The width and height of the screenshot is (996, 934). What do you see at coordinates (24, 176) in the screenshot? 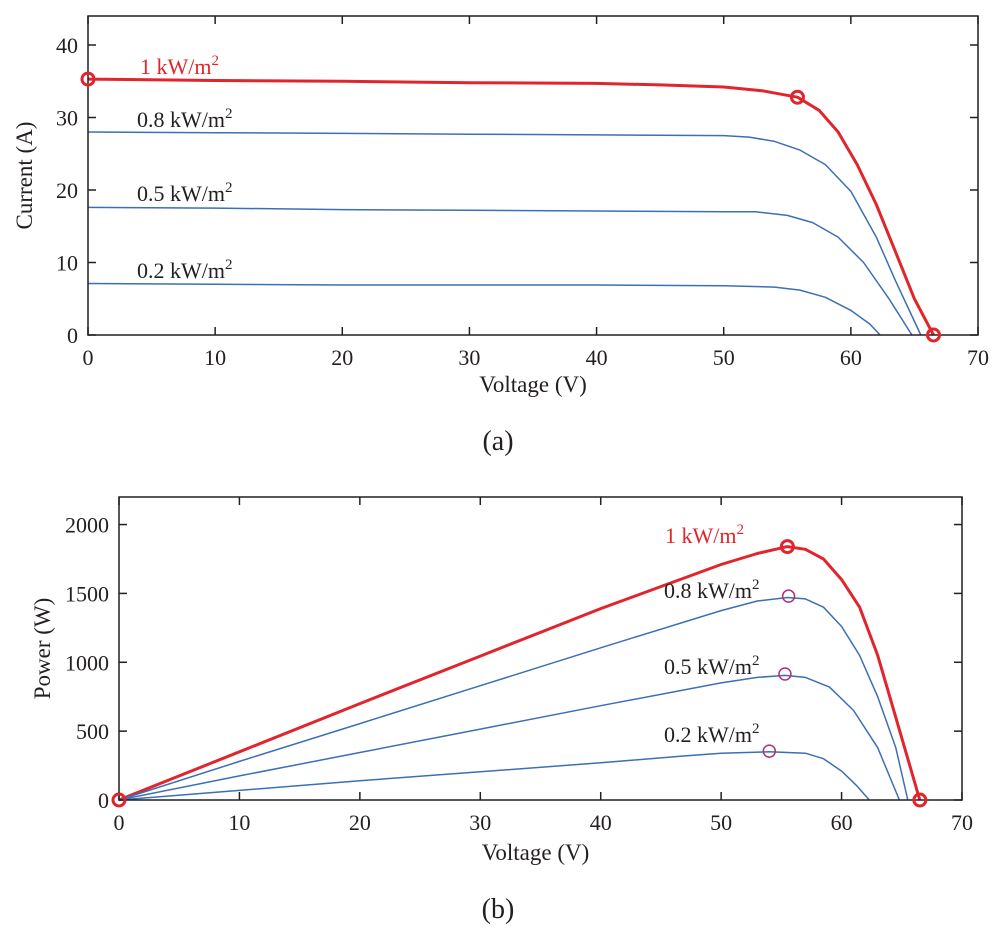
I see `panel-a-y-axis-label: Current (A)` at bounding box center [24, 176].